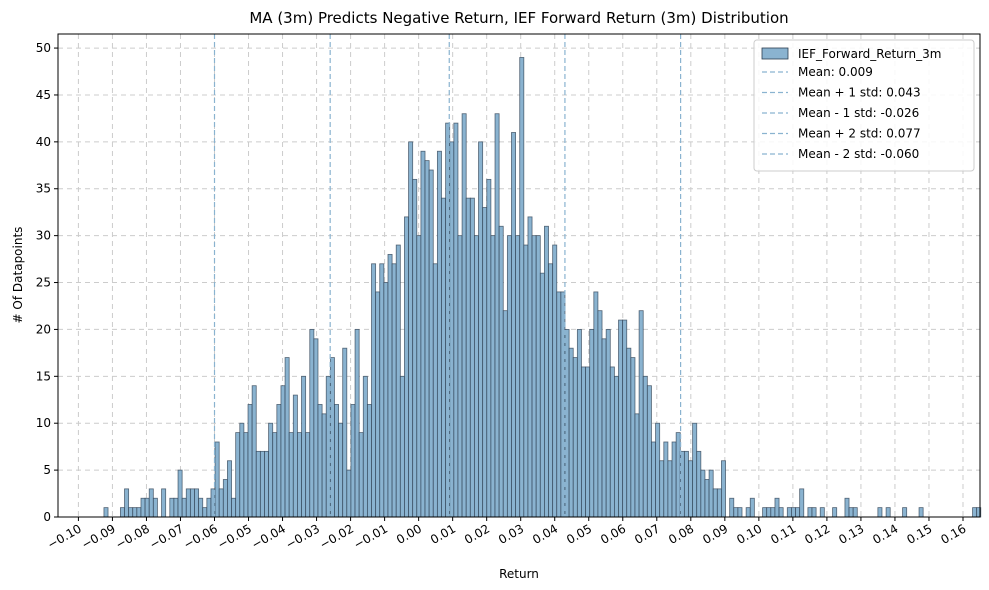  I want to click on legend-label-stat: Mean: 0.009, so click(835, 72).